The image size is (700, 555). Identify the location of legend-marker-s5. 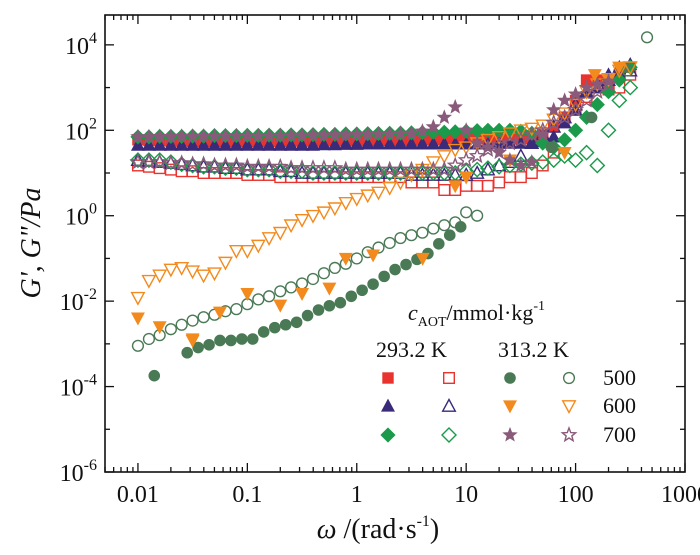
(388, 435).